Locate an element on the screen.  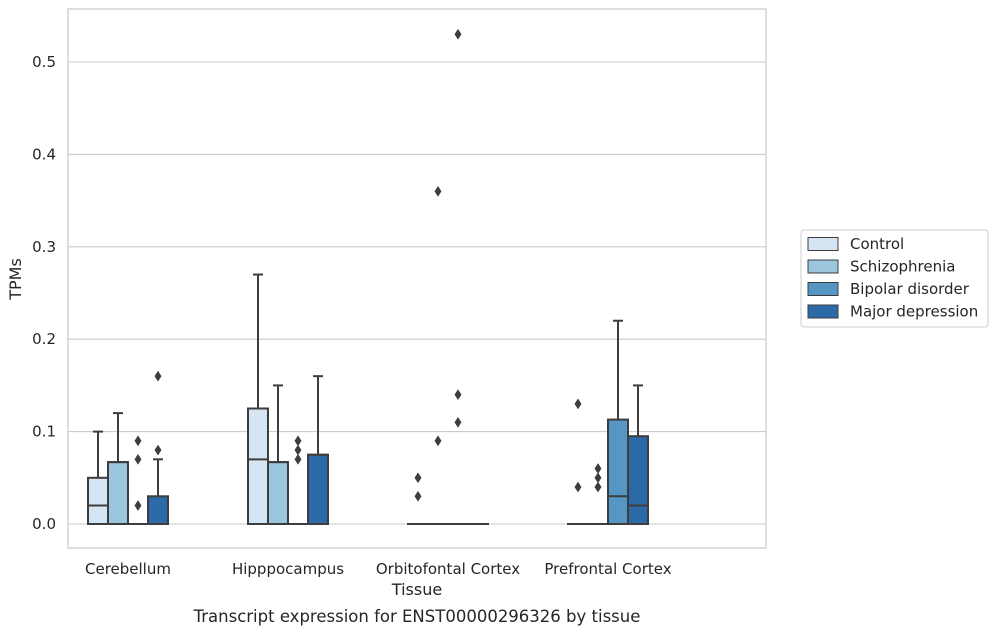
y-tick-label: 0.1 is located at coordinates (44, 432).